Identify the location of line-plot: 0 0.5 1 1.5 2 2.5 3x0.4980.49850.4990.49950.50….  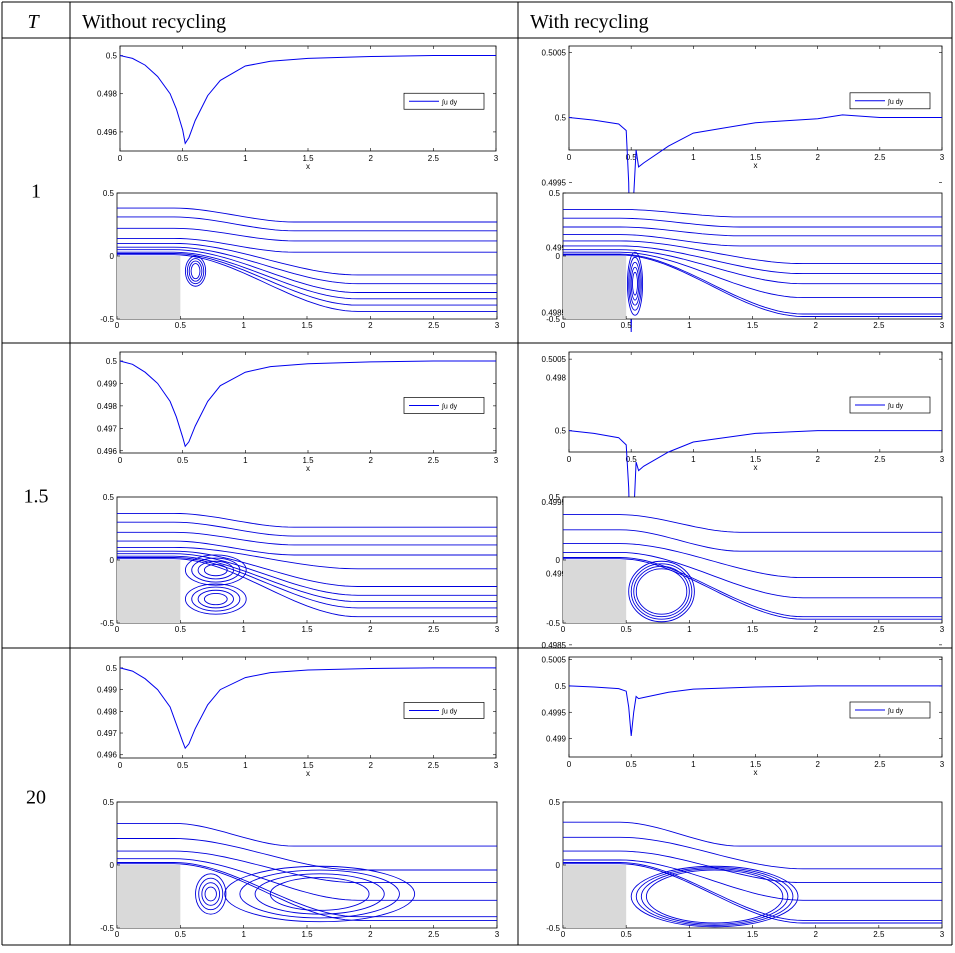
(743, 214).